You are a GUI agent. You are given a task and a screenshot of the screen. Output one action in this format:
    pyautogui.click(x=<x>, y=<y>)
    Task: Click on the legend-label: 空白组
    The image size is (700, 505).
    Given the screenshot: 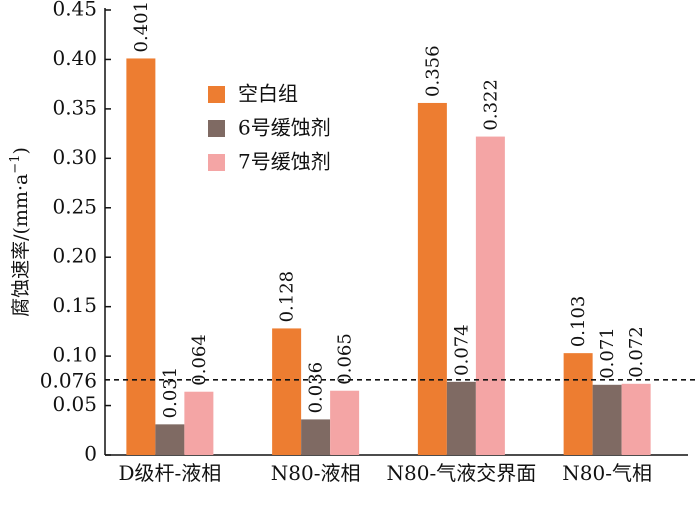 What is the action you would take?
    pyautogui.click(x=268, y=94)
    